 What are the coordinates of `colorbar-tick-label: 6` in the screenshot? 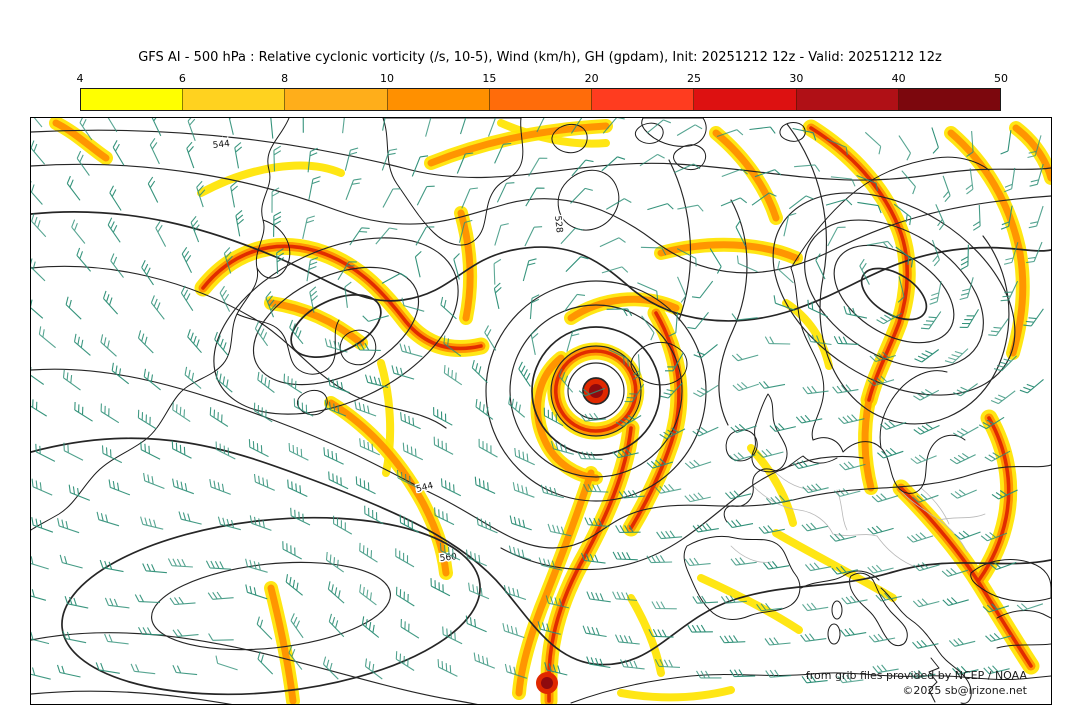 It's located at (182, 78).